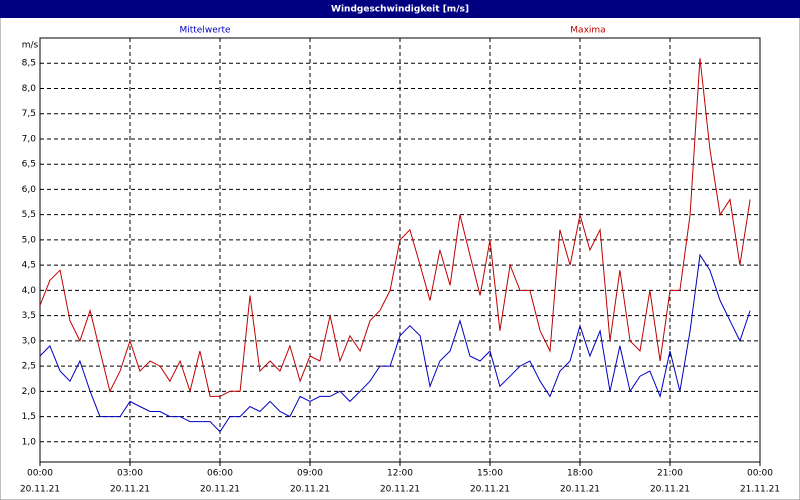 This screenshot has height=500, width=800. I want to click on y-tick-label: 6,5, so click(29, 165).